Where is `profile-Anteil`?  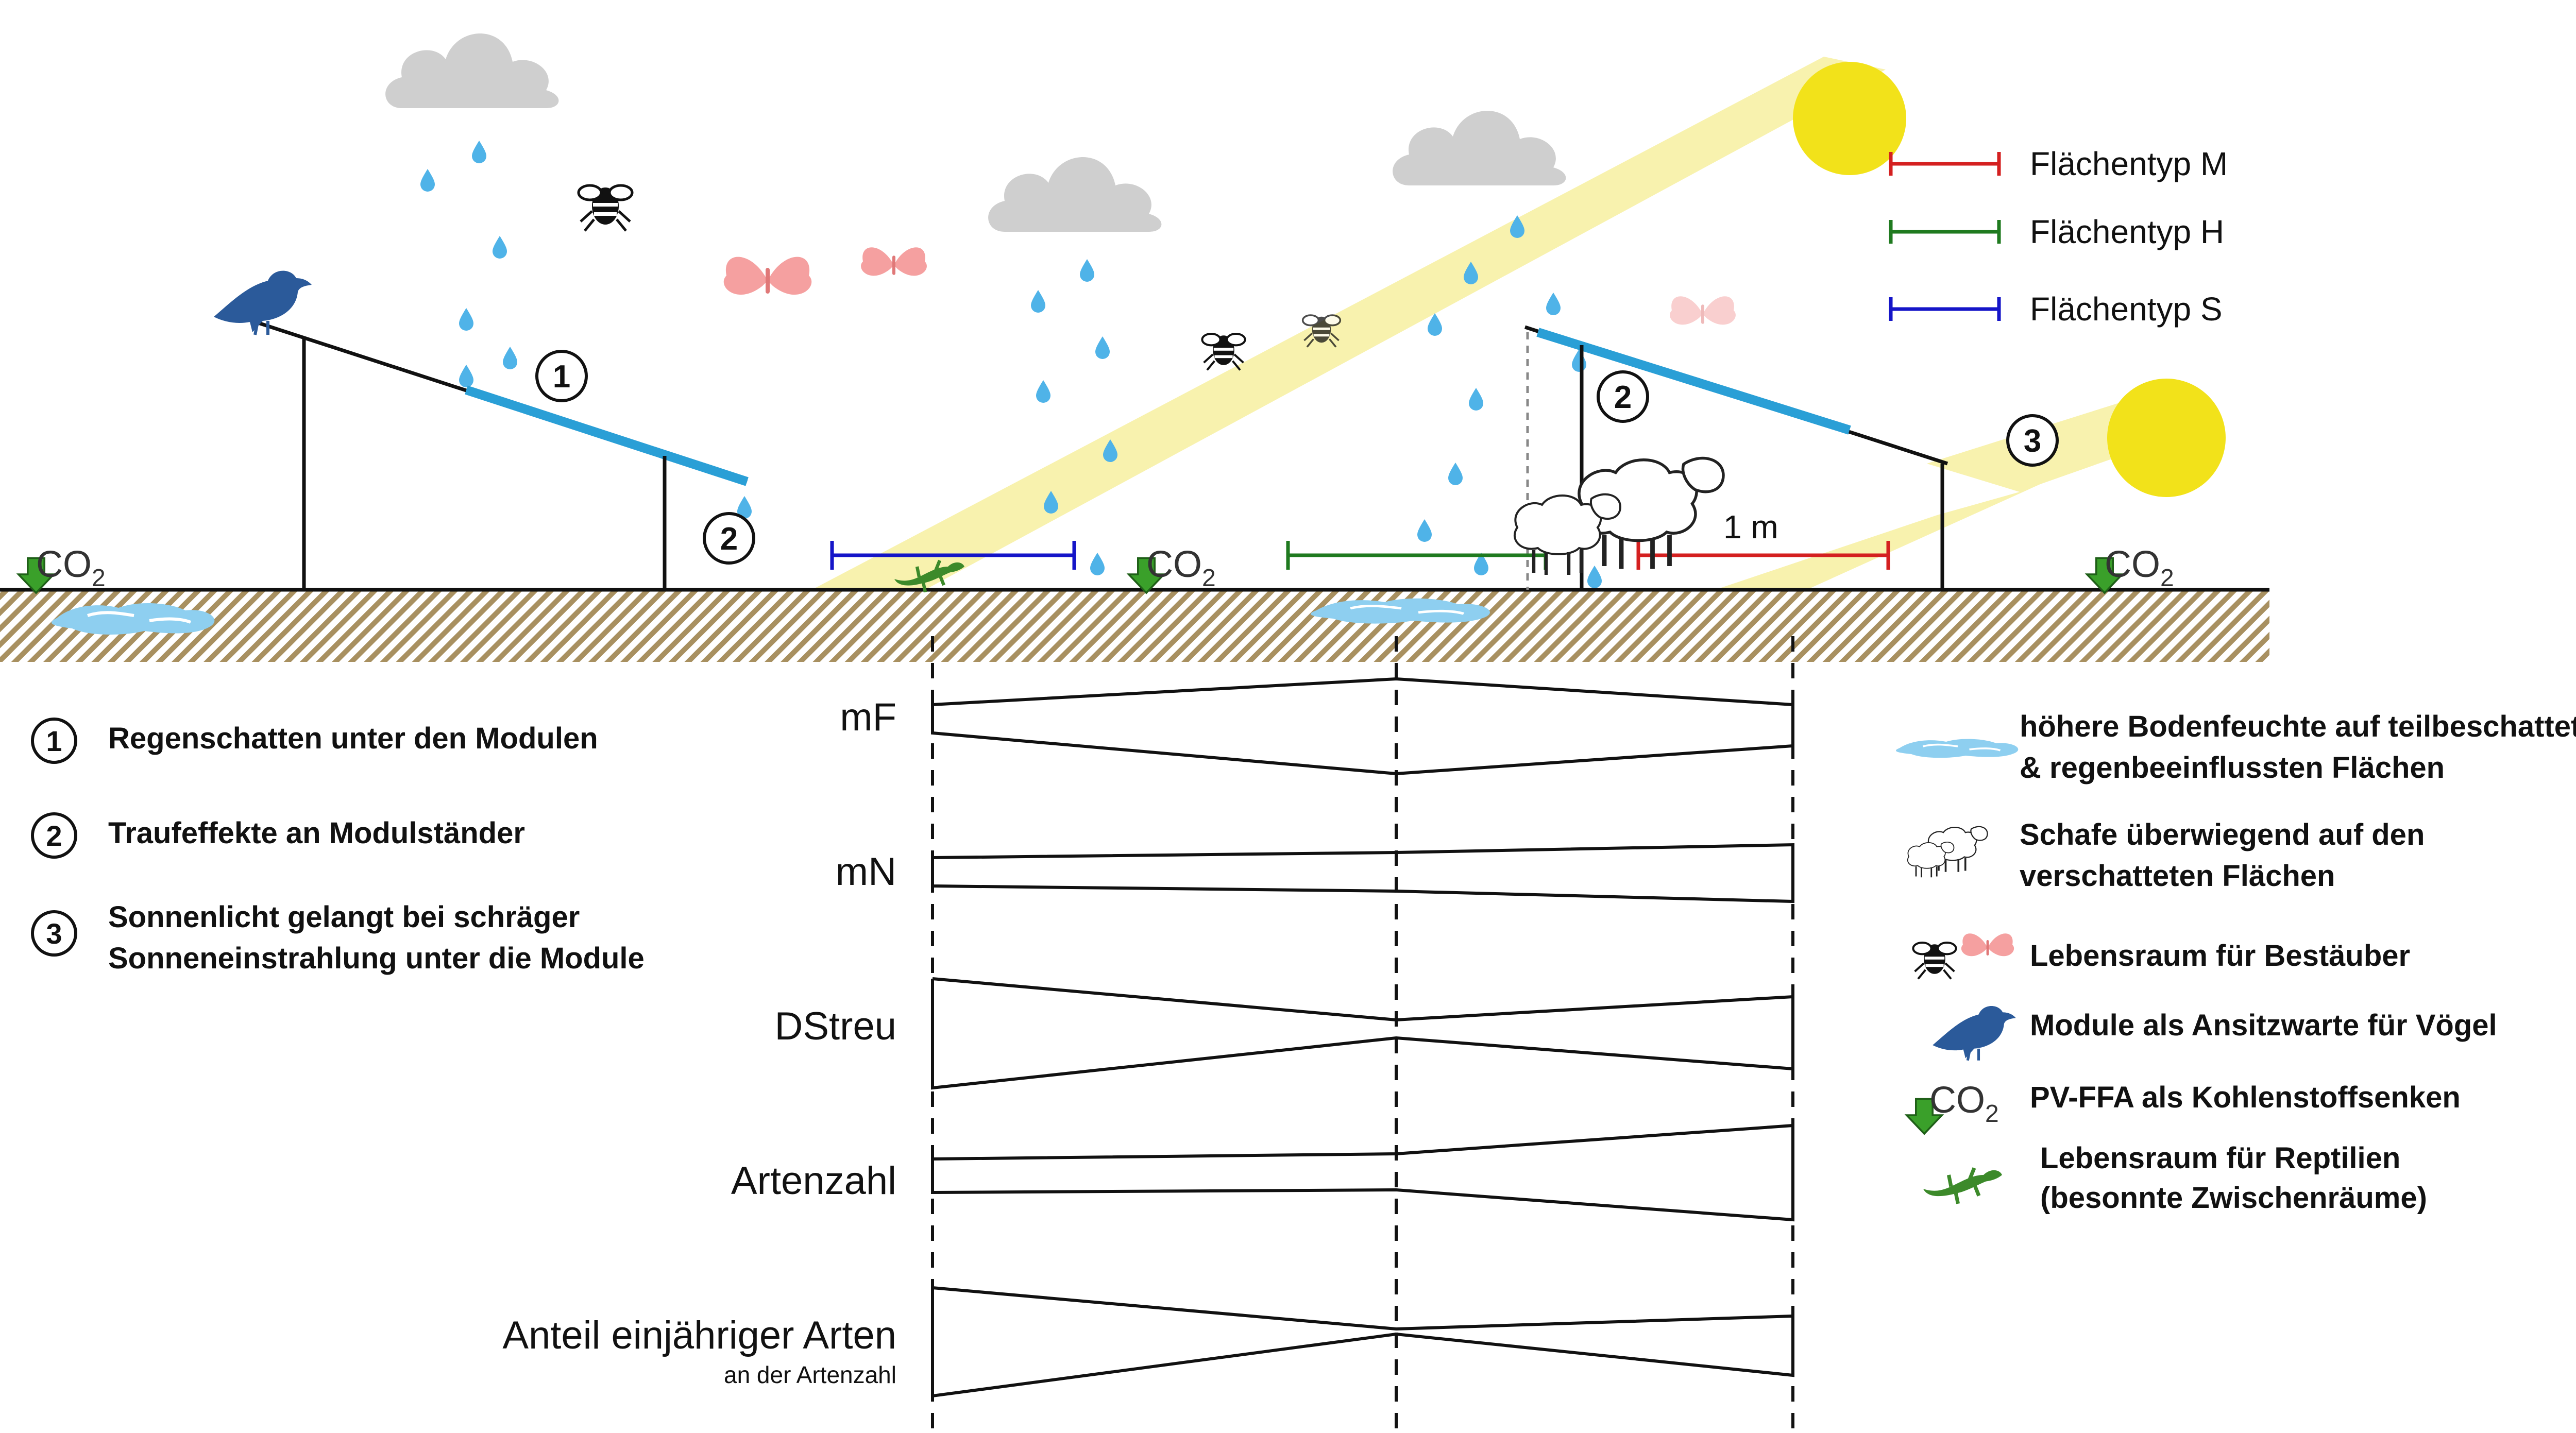
profile-Anteil is located at coordinates (1362, 1342).